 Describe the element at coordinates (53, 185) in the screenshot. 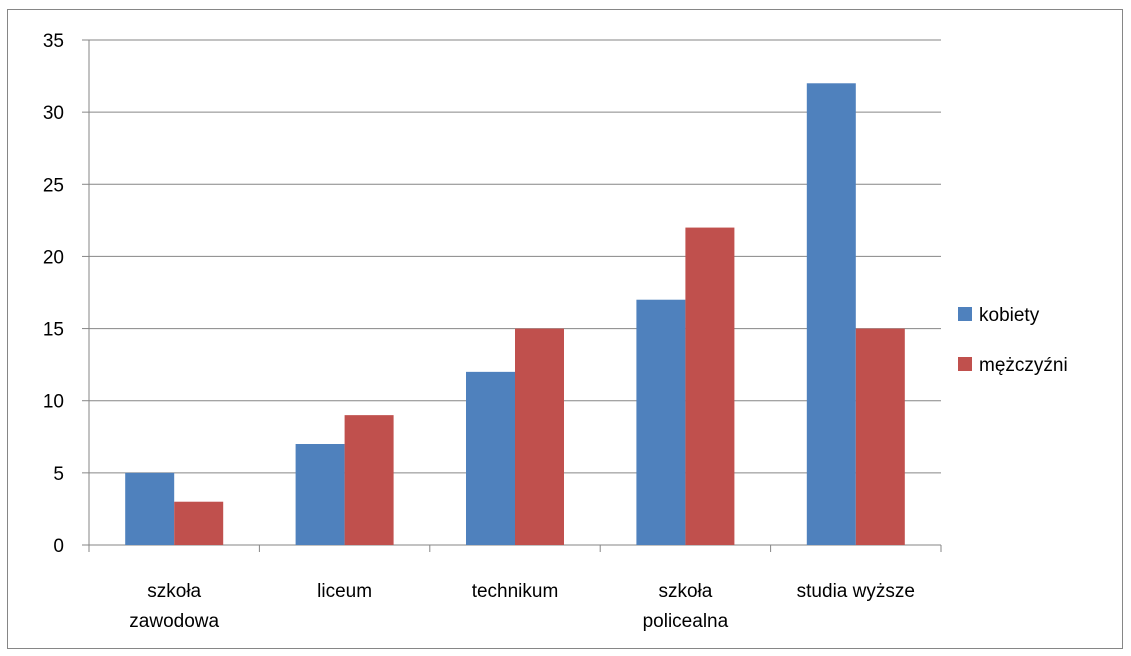

I see `y-tick-label: 25` at that location.